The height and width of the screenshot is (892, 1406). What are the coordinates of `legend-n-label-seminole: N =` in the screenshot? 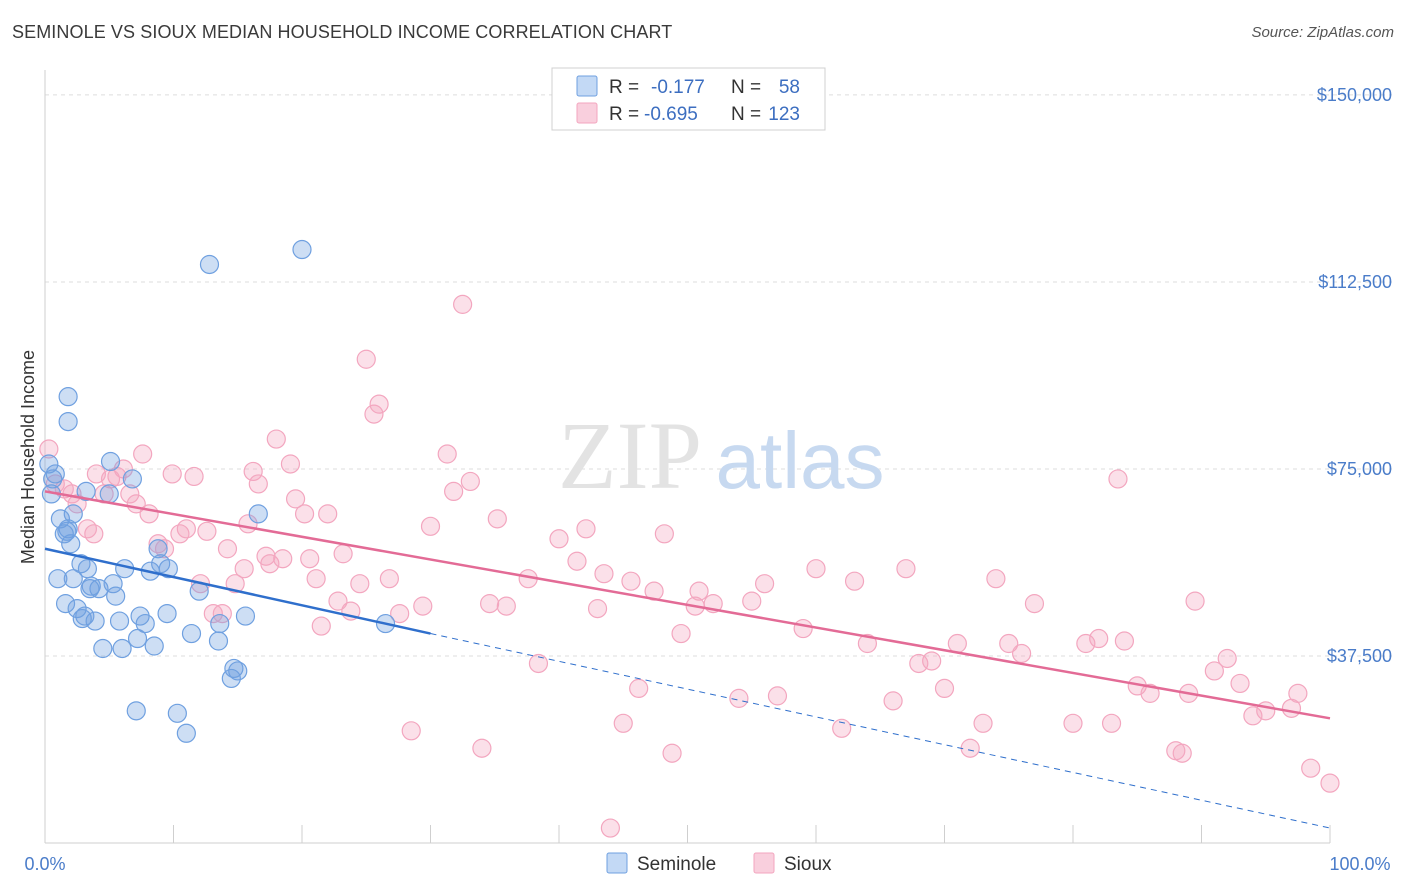 It's located at (746, 87).